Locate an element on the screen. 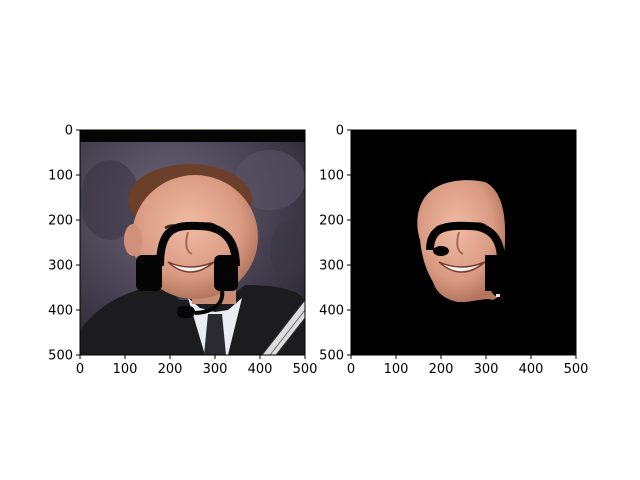 The image size is (640, 480). guitar-neck is located at coordinates (283, 327).